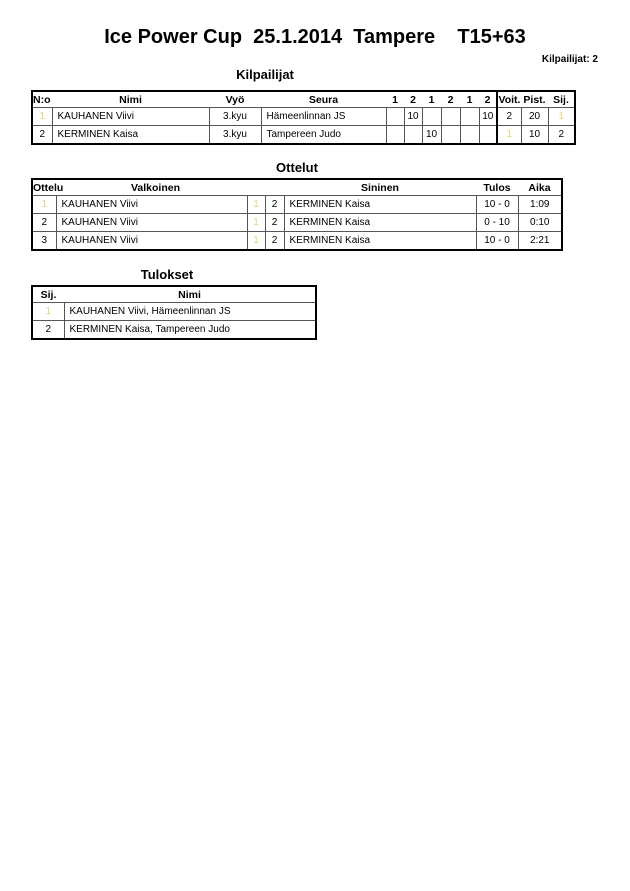  I want to click on cell-no: 1, so click(42, 116).